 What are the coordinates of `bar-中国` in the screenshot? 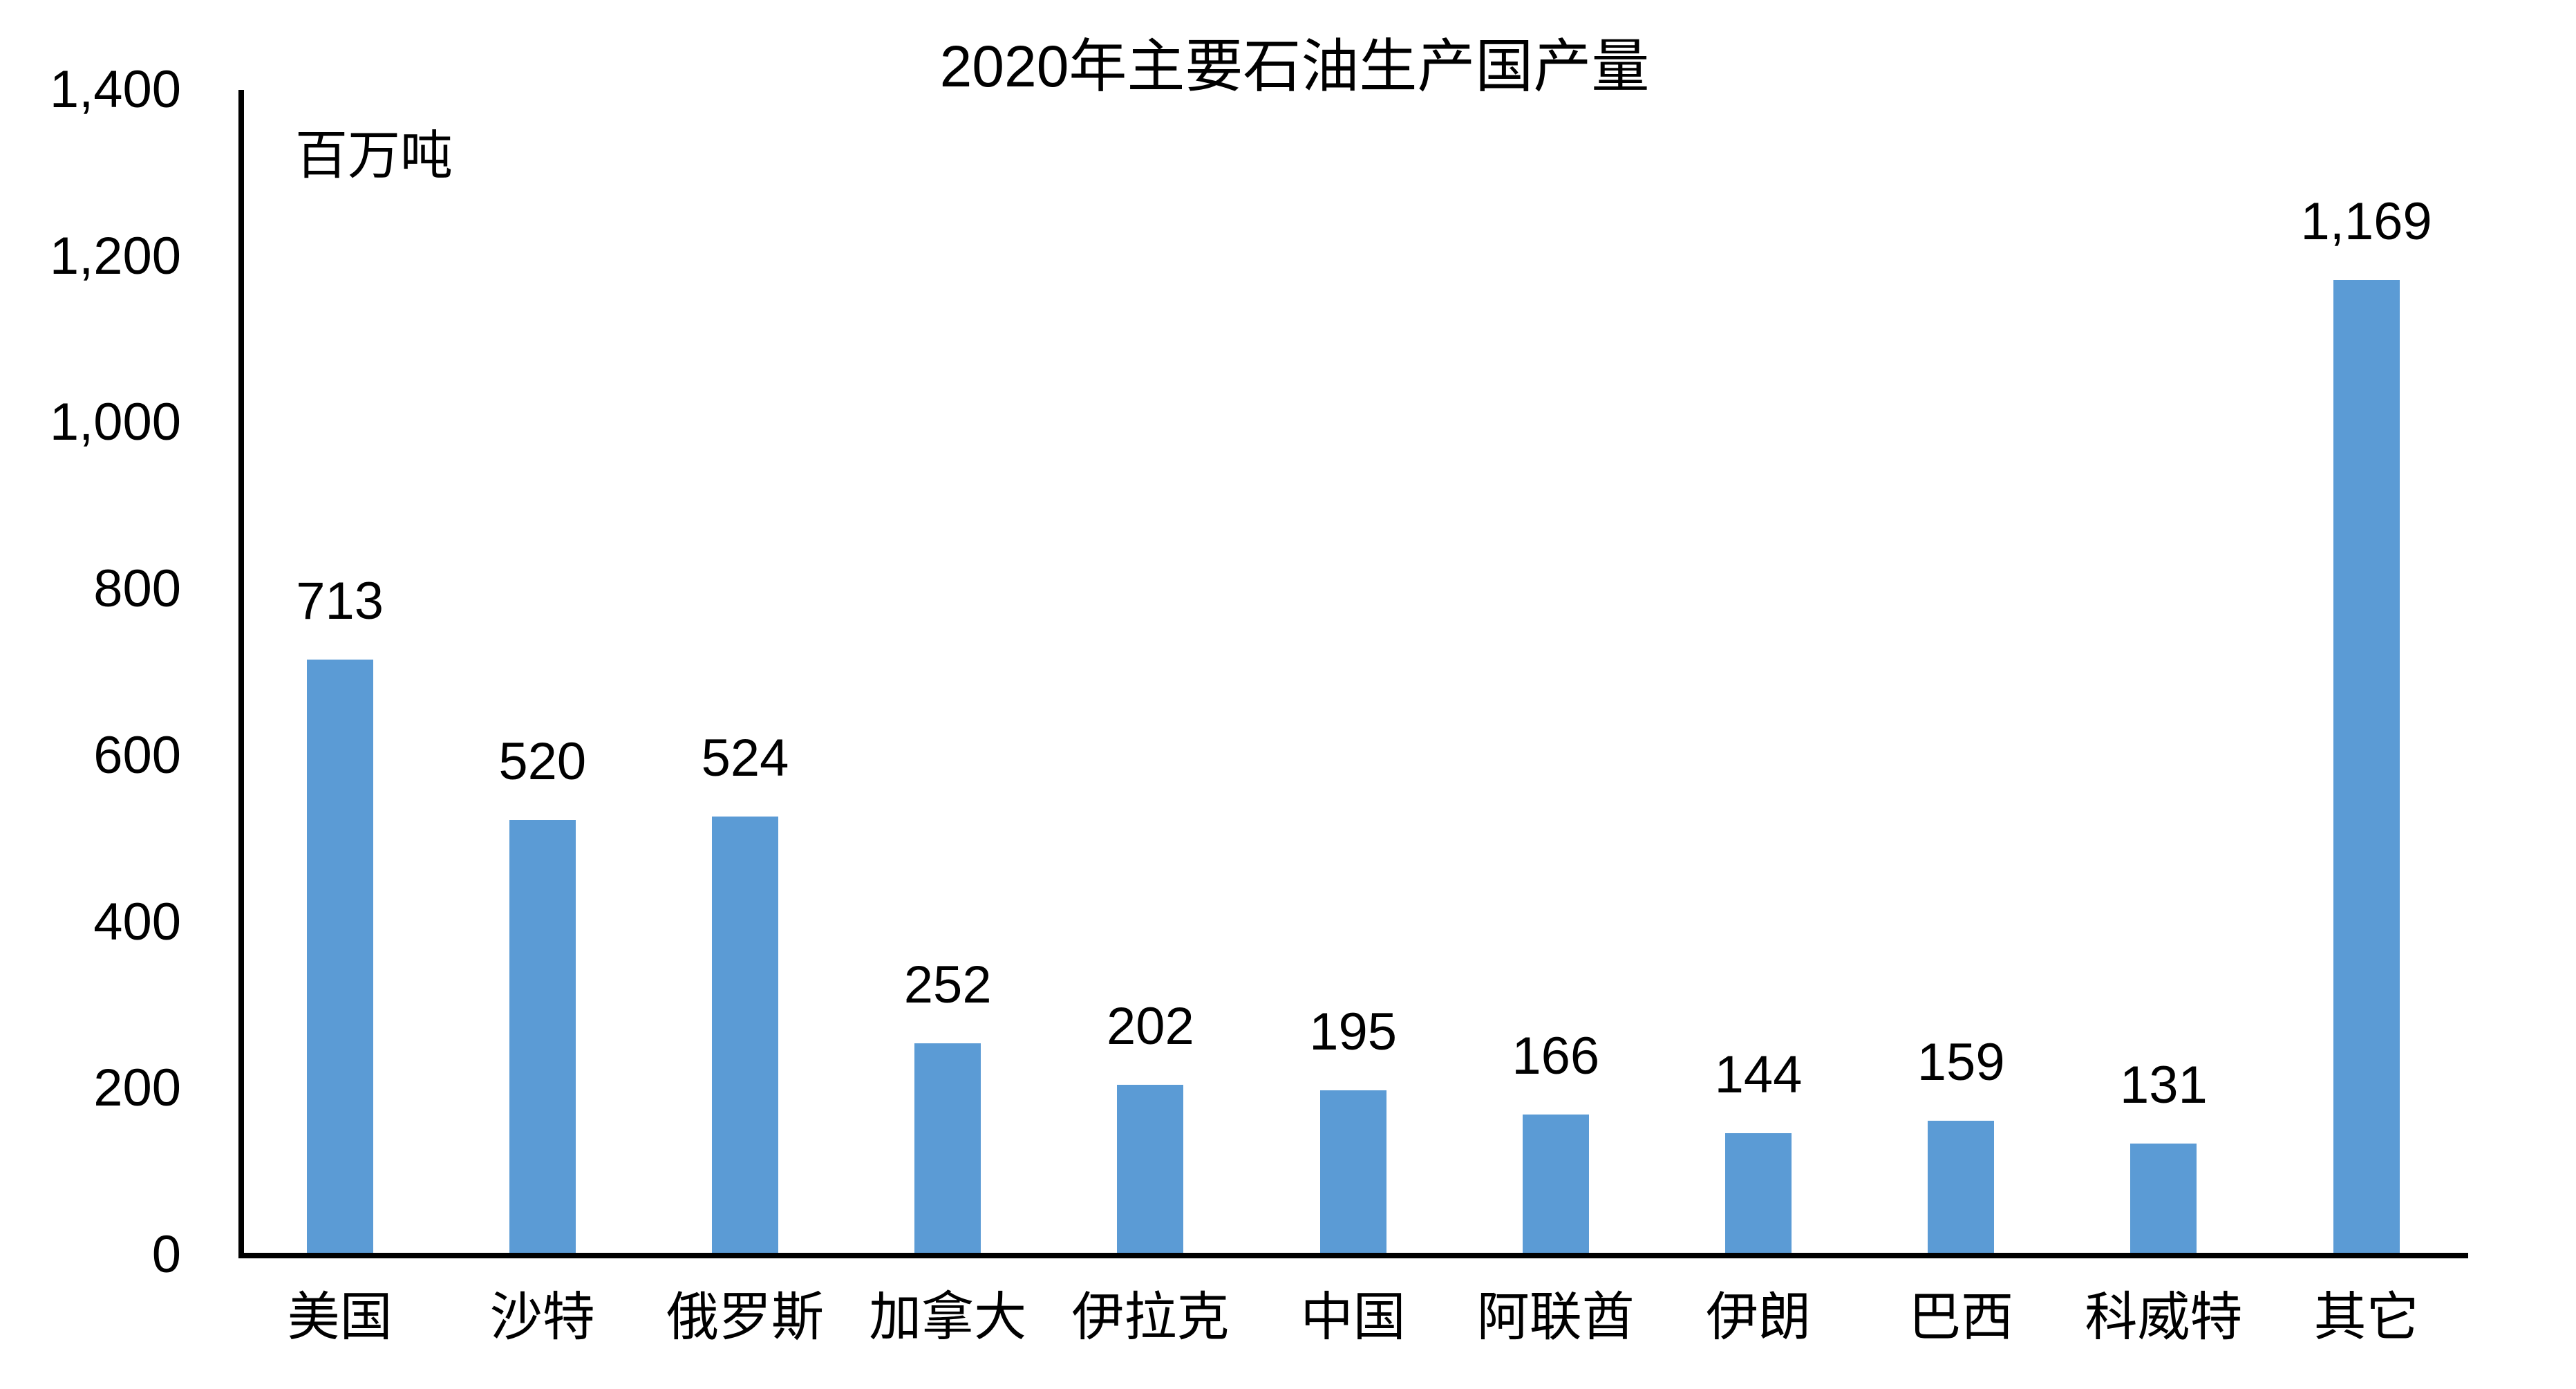 It's located at (1352, 1171).